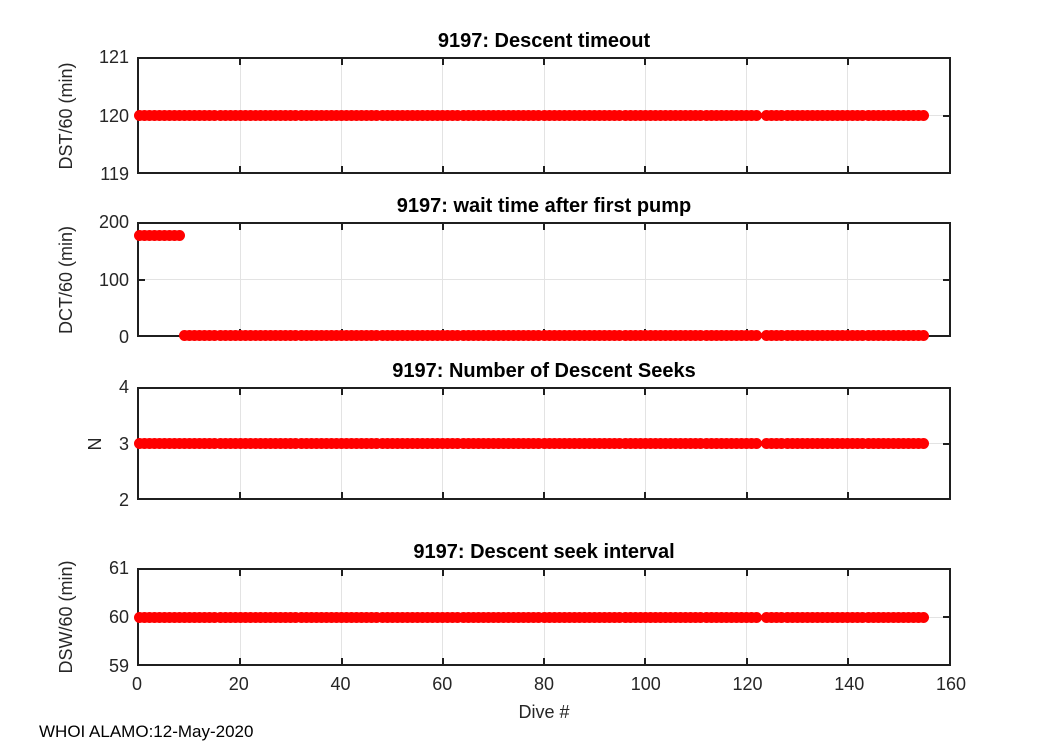 The height and width of the screenshot is (750, 1050). I want to click on y-tick-label: 121, so click(113, 57).